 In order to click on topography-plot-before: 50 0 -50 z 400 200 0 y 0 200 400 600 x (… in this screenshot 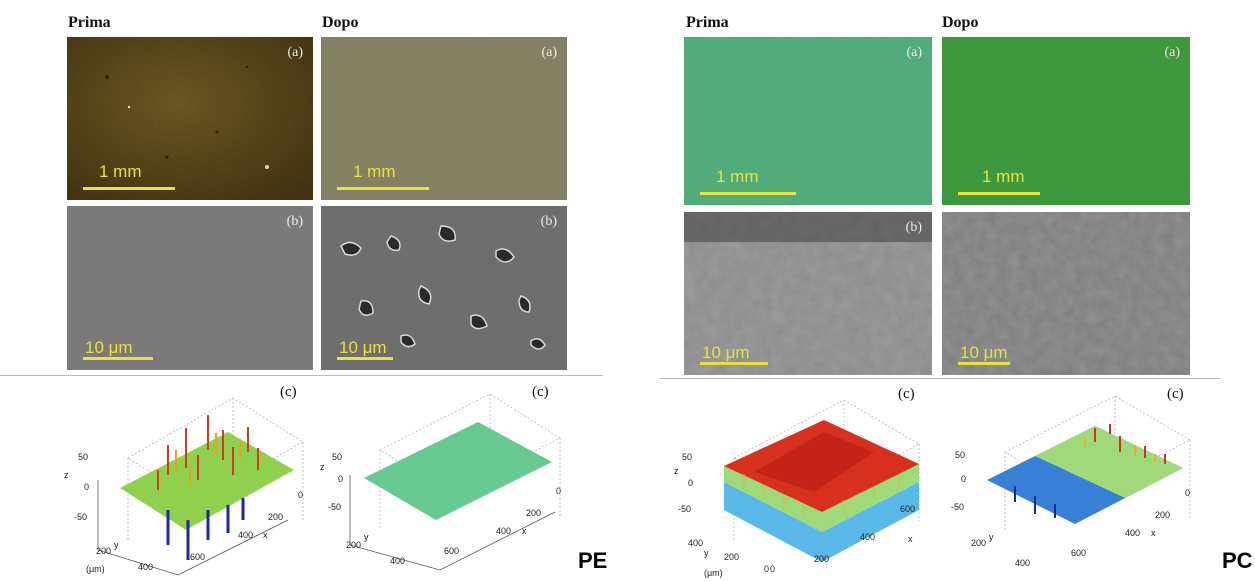, I will do `click(797, 482)`.